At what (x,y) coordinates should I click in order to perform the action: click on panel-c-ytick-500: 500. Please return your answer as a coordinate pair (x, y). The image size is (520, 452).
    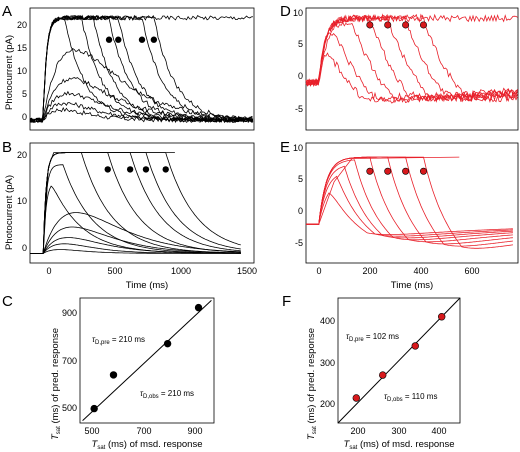
    Looking at the image, I should click on (69, 408).